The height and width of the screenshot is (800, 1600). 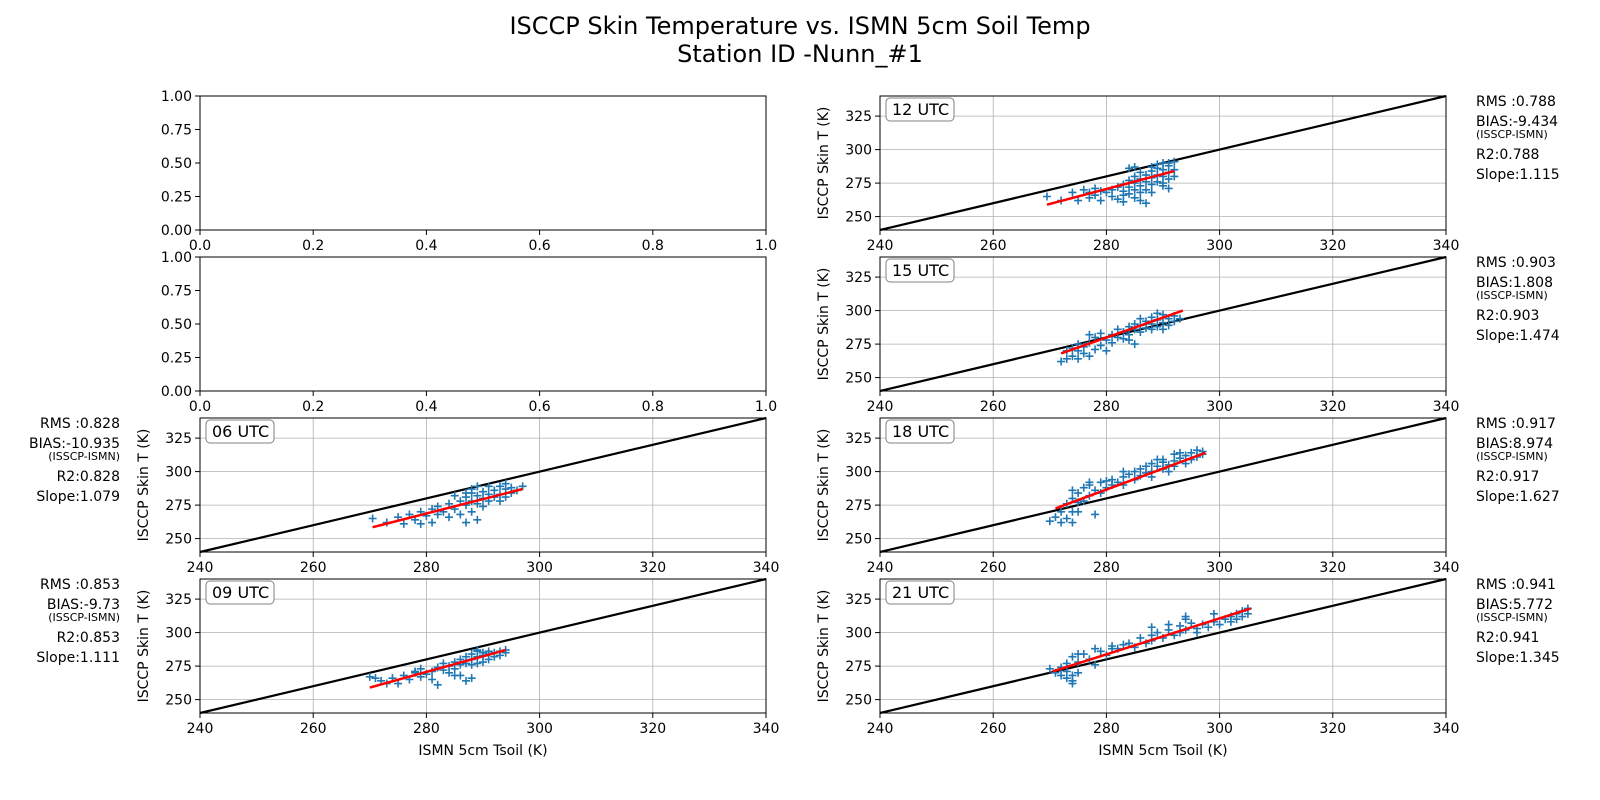 I want to click on stat-r2: R2:0.917, so click(x=1507, y=477).